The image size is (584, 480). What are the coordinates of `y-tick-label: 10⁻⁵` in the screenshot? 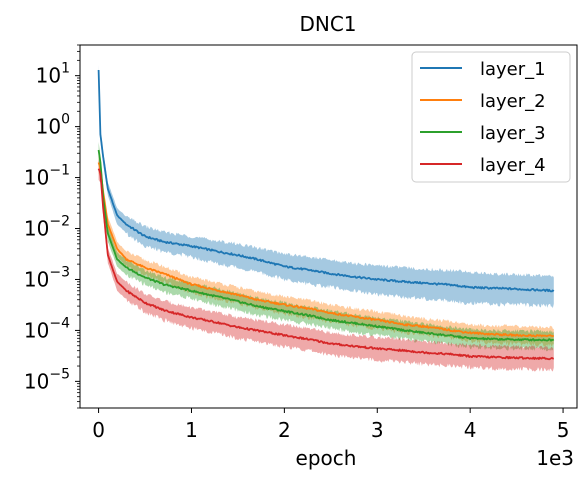 It's located at (47, 379).